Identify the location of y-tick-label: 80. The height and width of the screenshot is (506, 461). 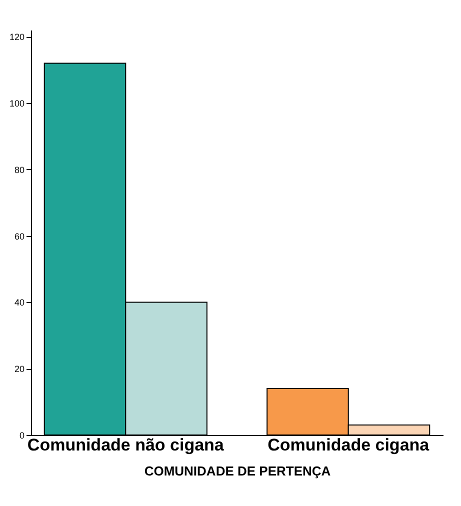
(19, 169).